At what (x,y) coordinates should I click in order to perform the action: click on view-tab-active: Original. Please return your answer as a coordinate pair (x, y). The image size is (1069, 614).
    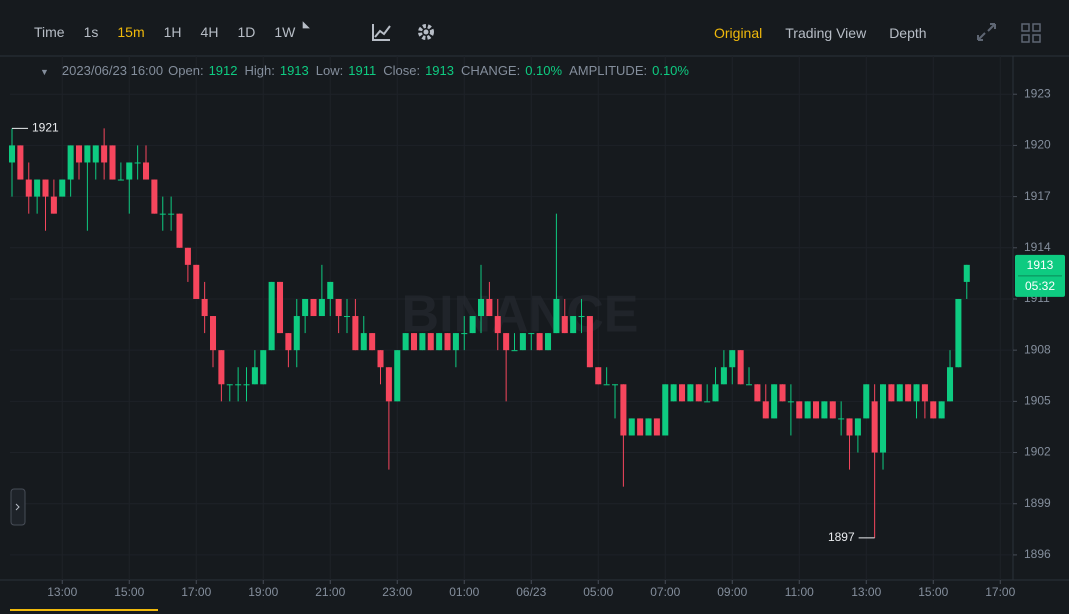
    Looking at the image, I should click on (738, 33).